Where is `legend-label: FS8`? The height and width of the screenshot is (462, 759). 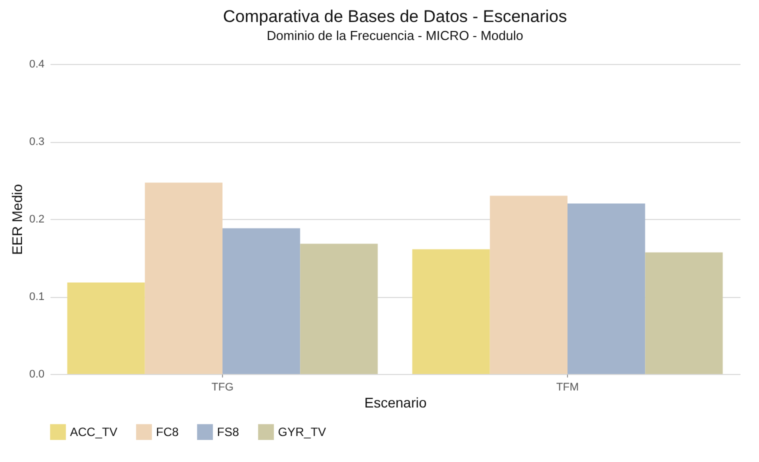
legend-label: FS8 is located at coordinates (228, 432).